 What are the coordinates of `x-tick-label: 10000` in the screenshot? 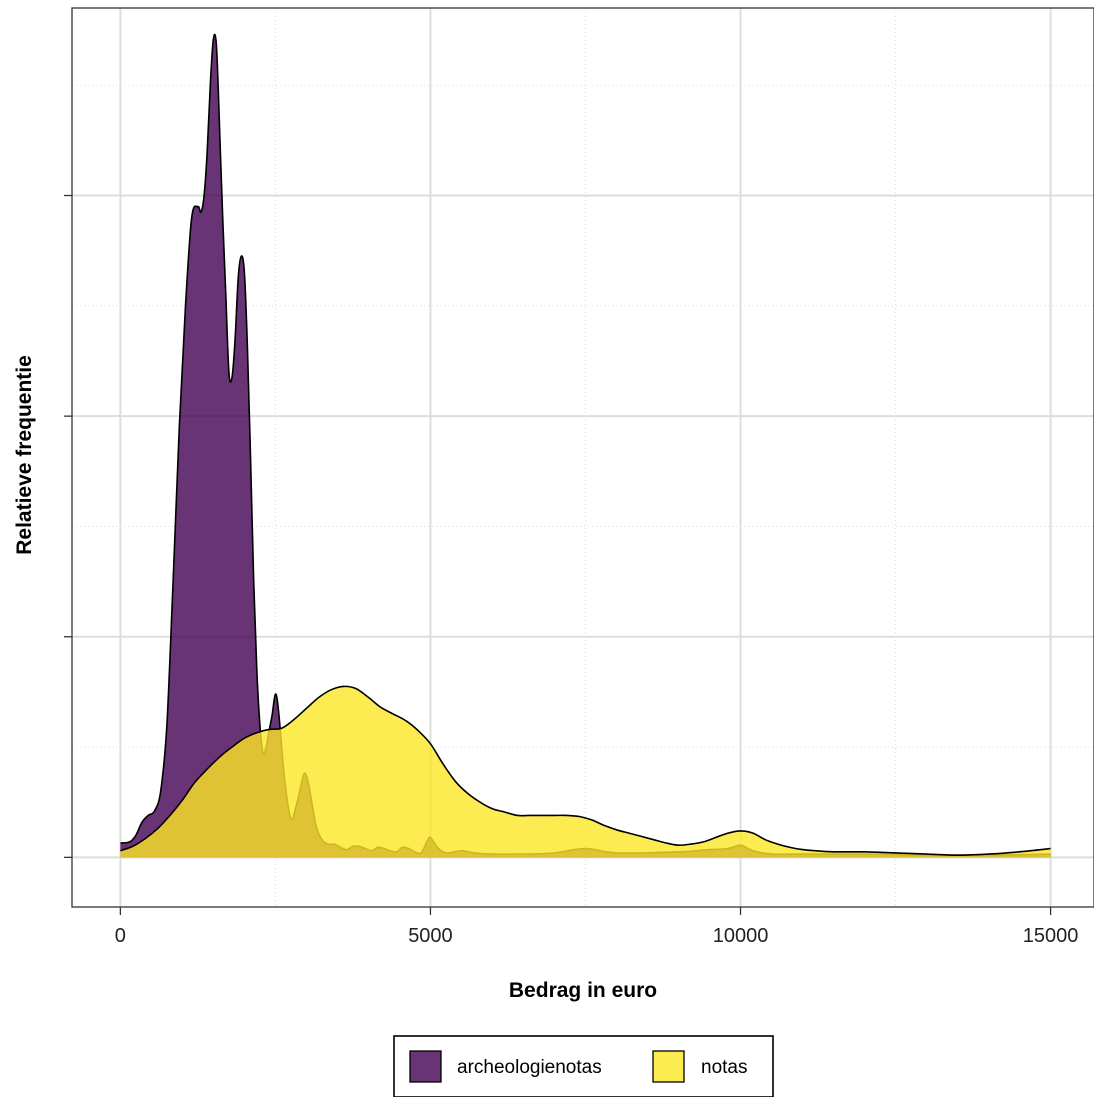 It's located at (741, 936).